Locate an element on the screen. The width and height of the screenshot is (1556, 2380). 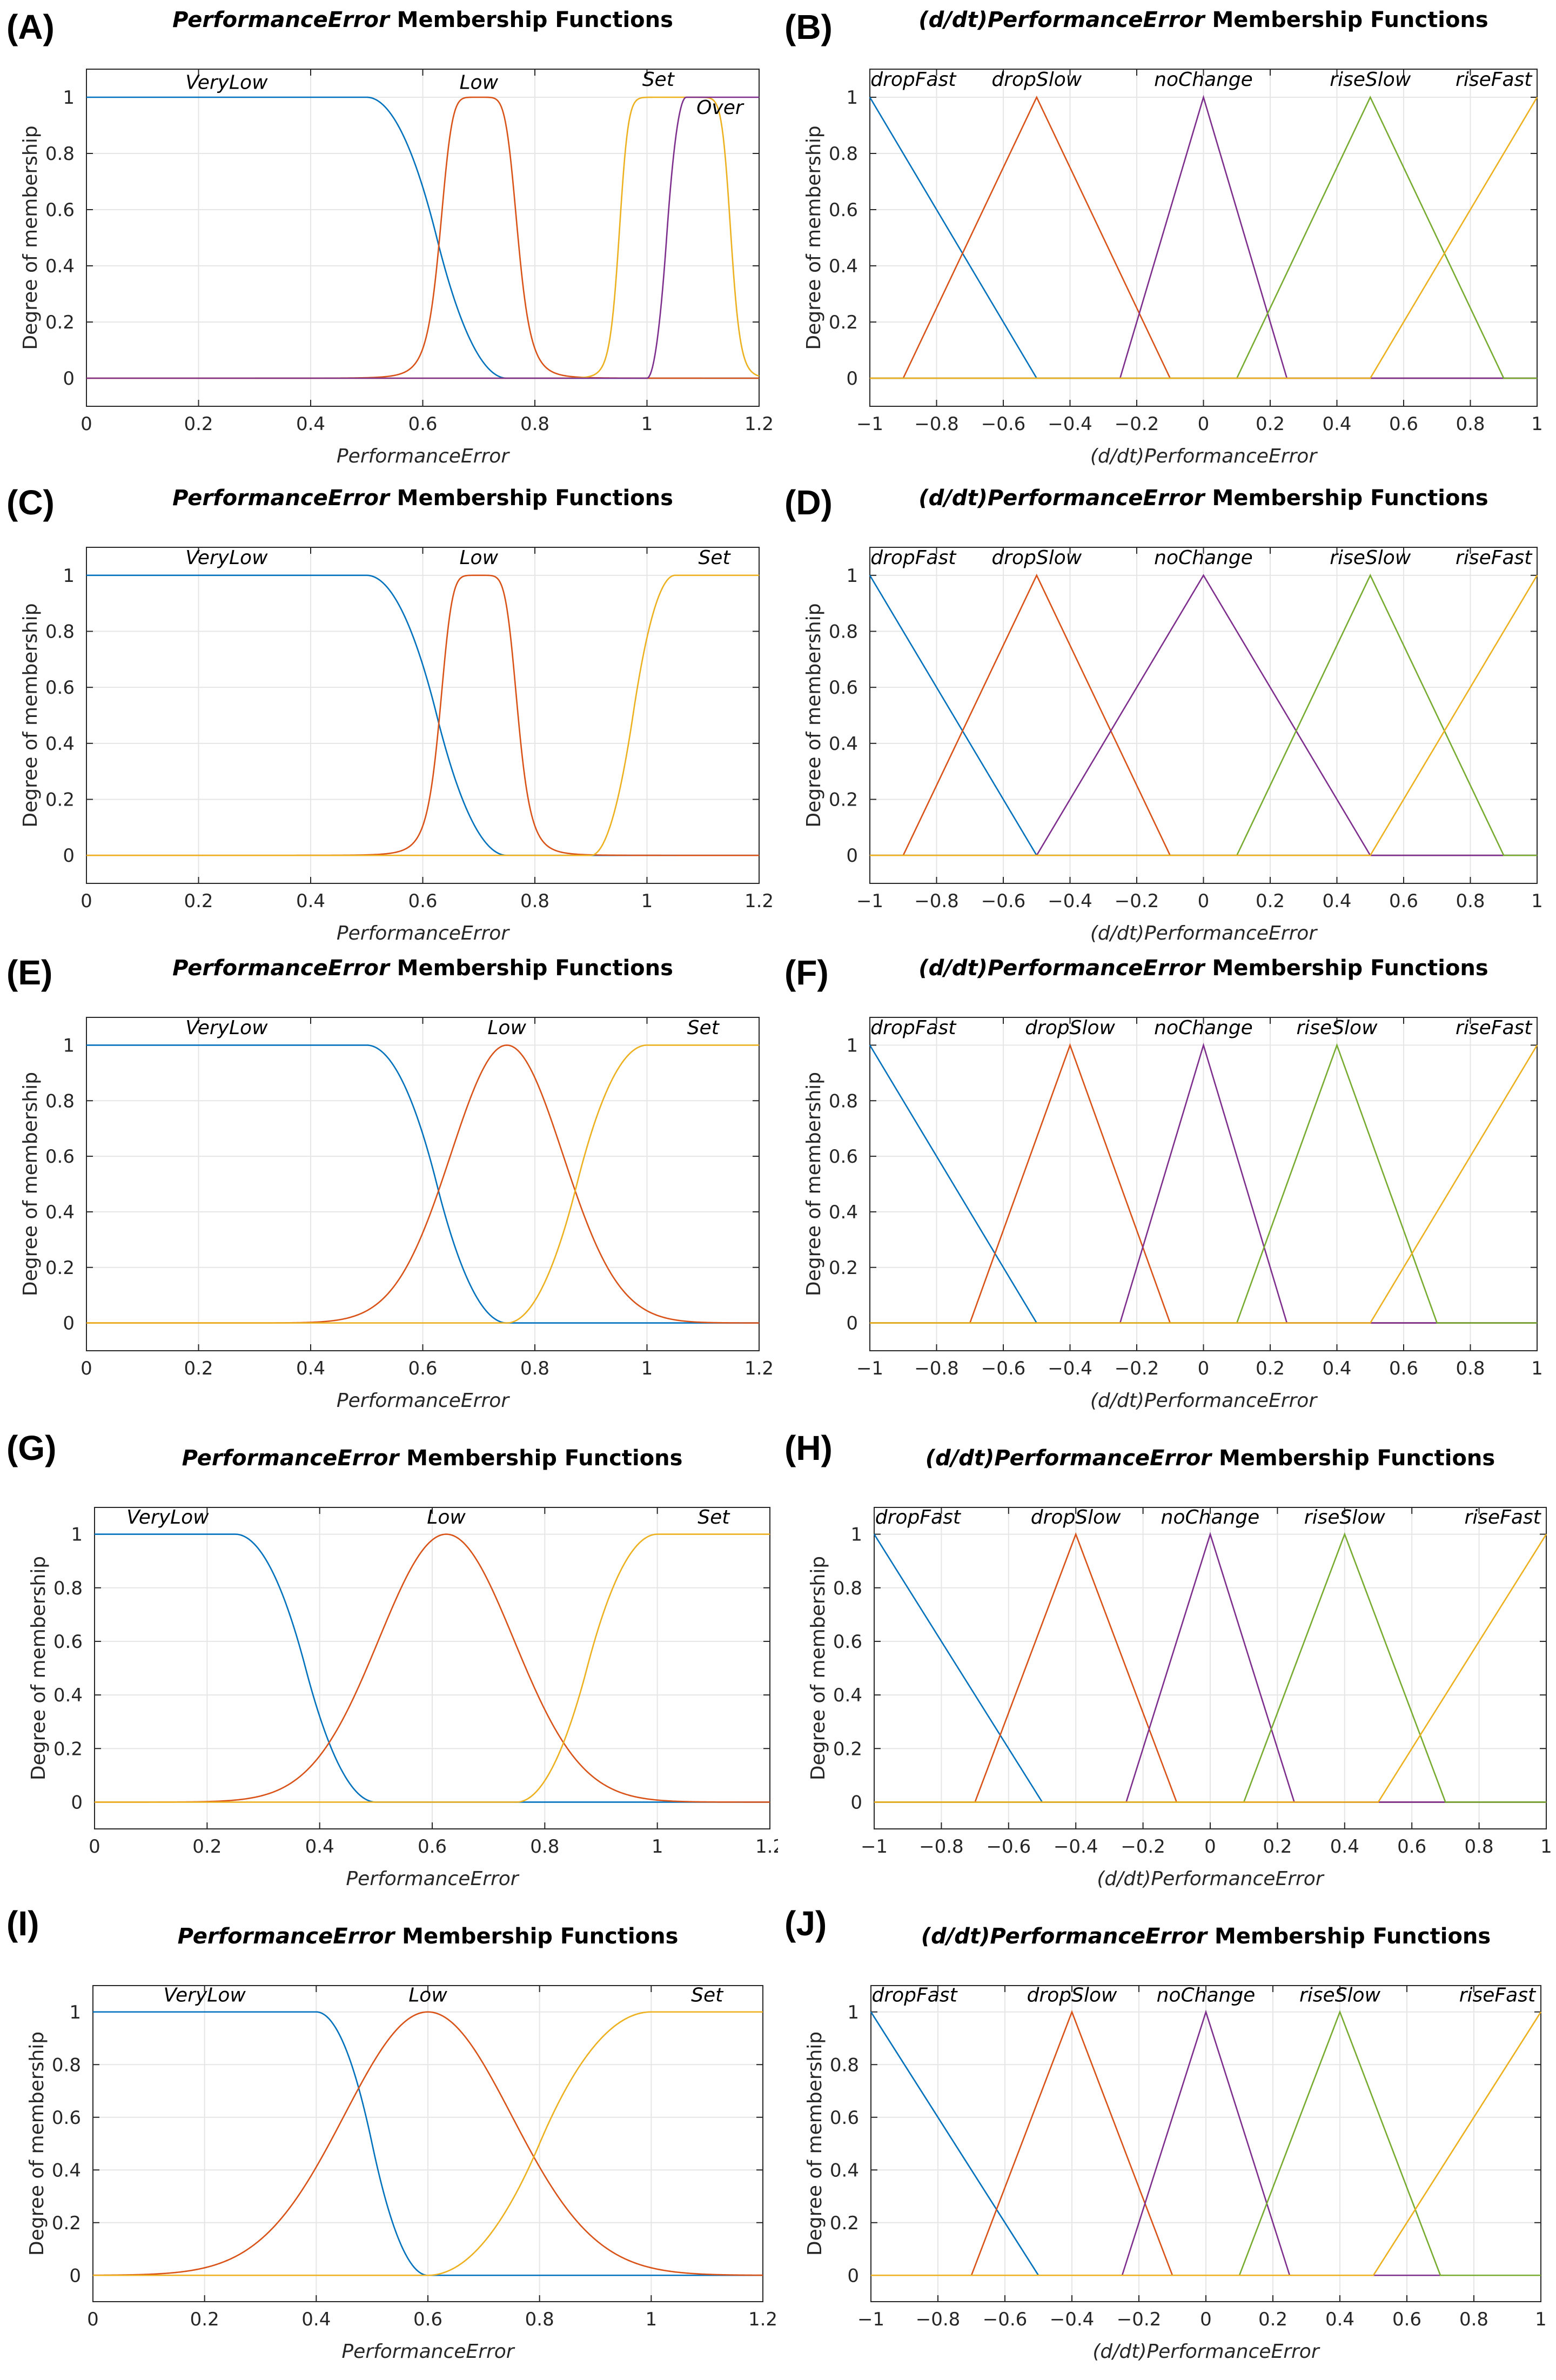
panel-f-ytick-label: 0.8 is located at coordinates (843, 1101).